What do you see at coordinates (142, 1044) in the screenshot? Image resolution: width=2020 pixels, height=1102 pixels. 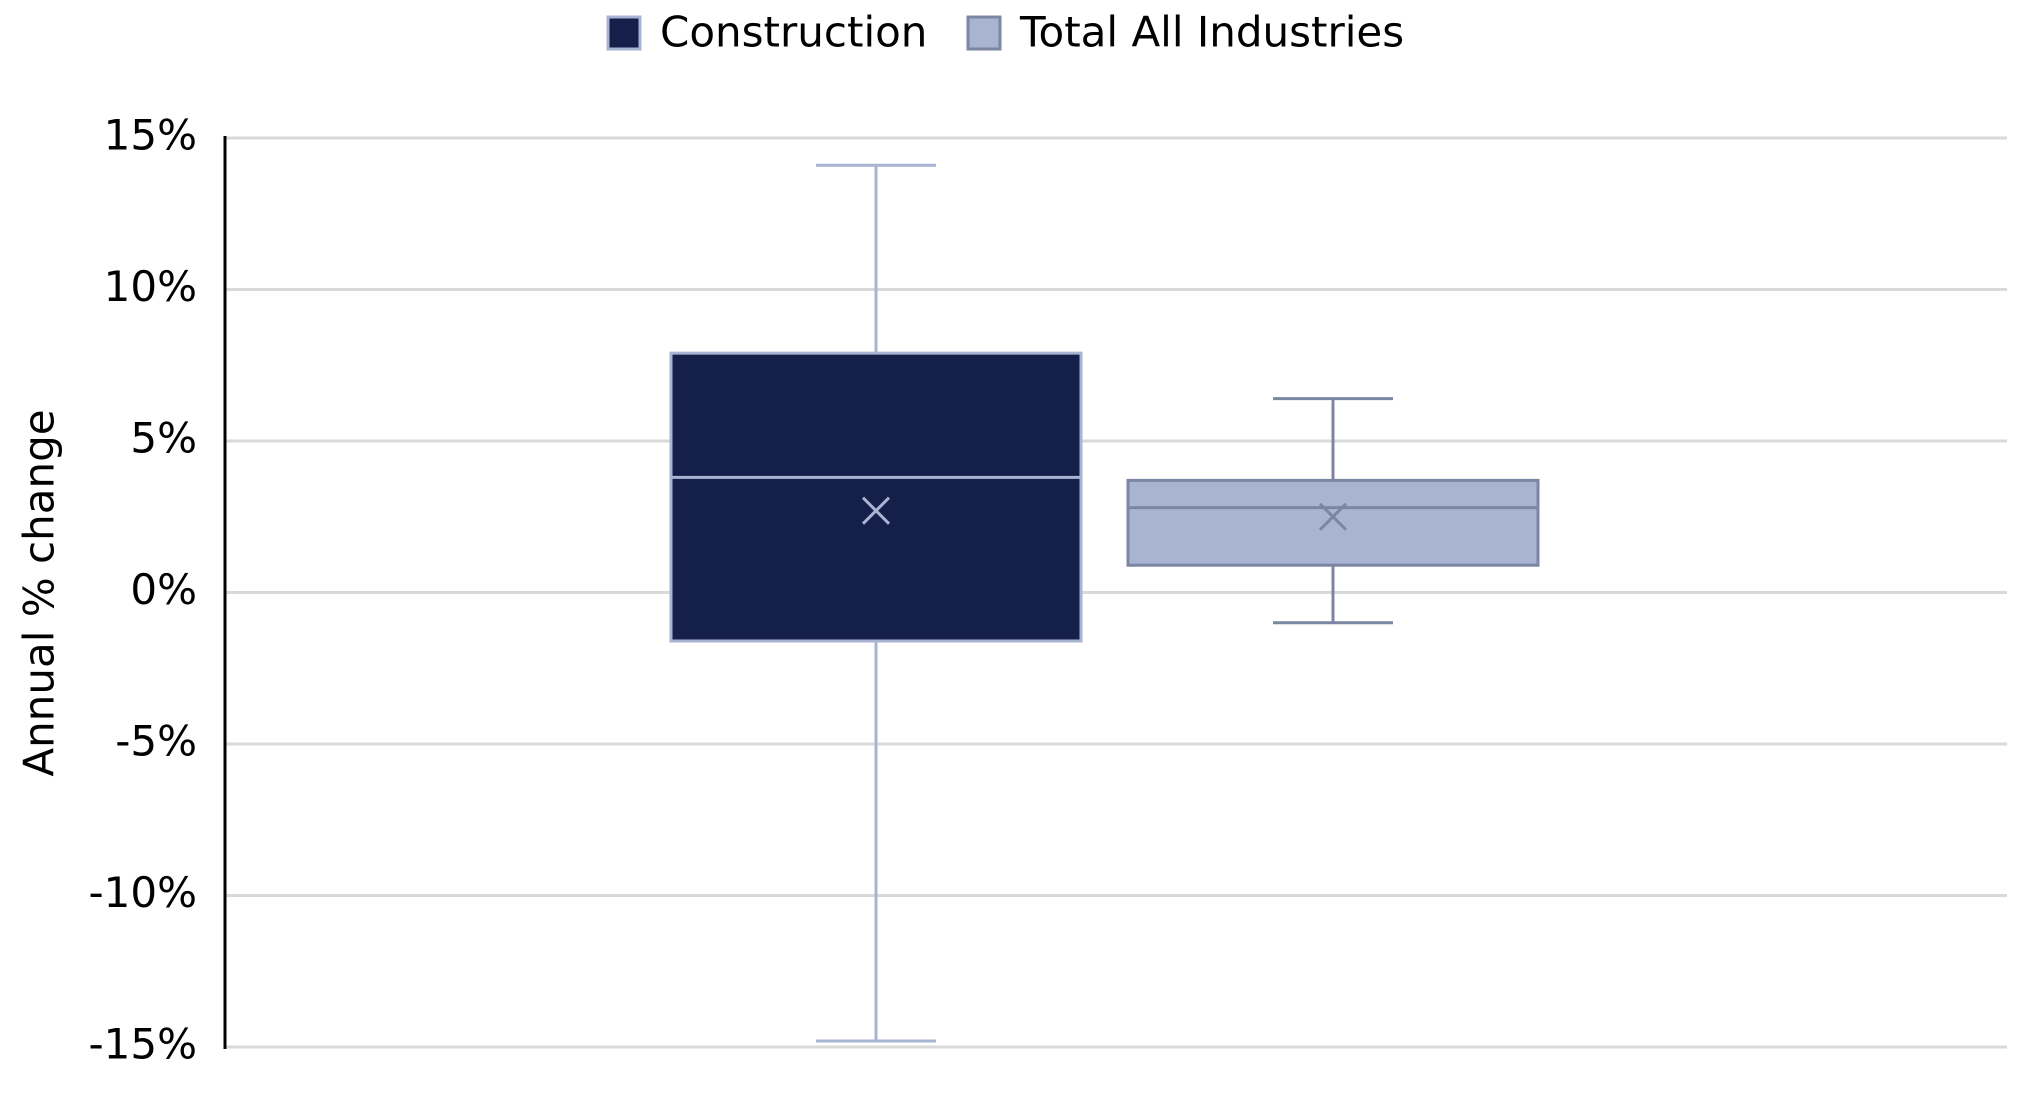 I see `y-tick-label: -15%` at bounding box center [142, 1044].